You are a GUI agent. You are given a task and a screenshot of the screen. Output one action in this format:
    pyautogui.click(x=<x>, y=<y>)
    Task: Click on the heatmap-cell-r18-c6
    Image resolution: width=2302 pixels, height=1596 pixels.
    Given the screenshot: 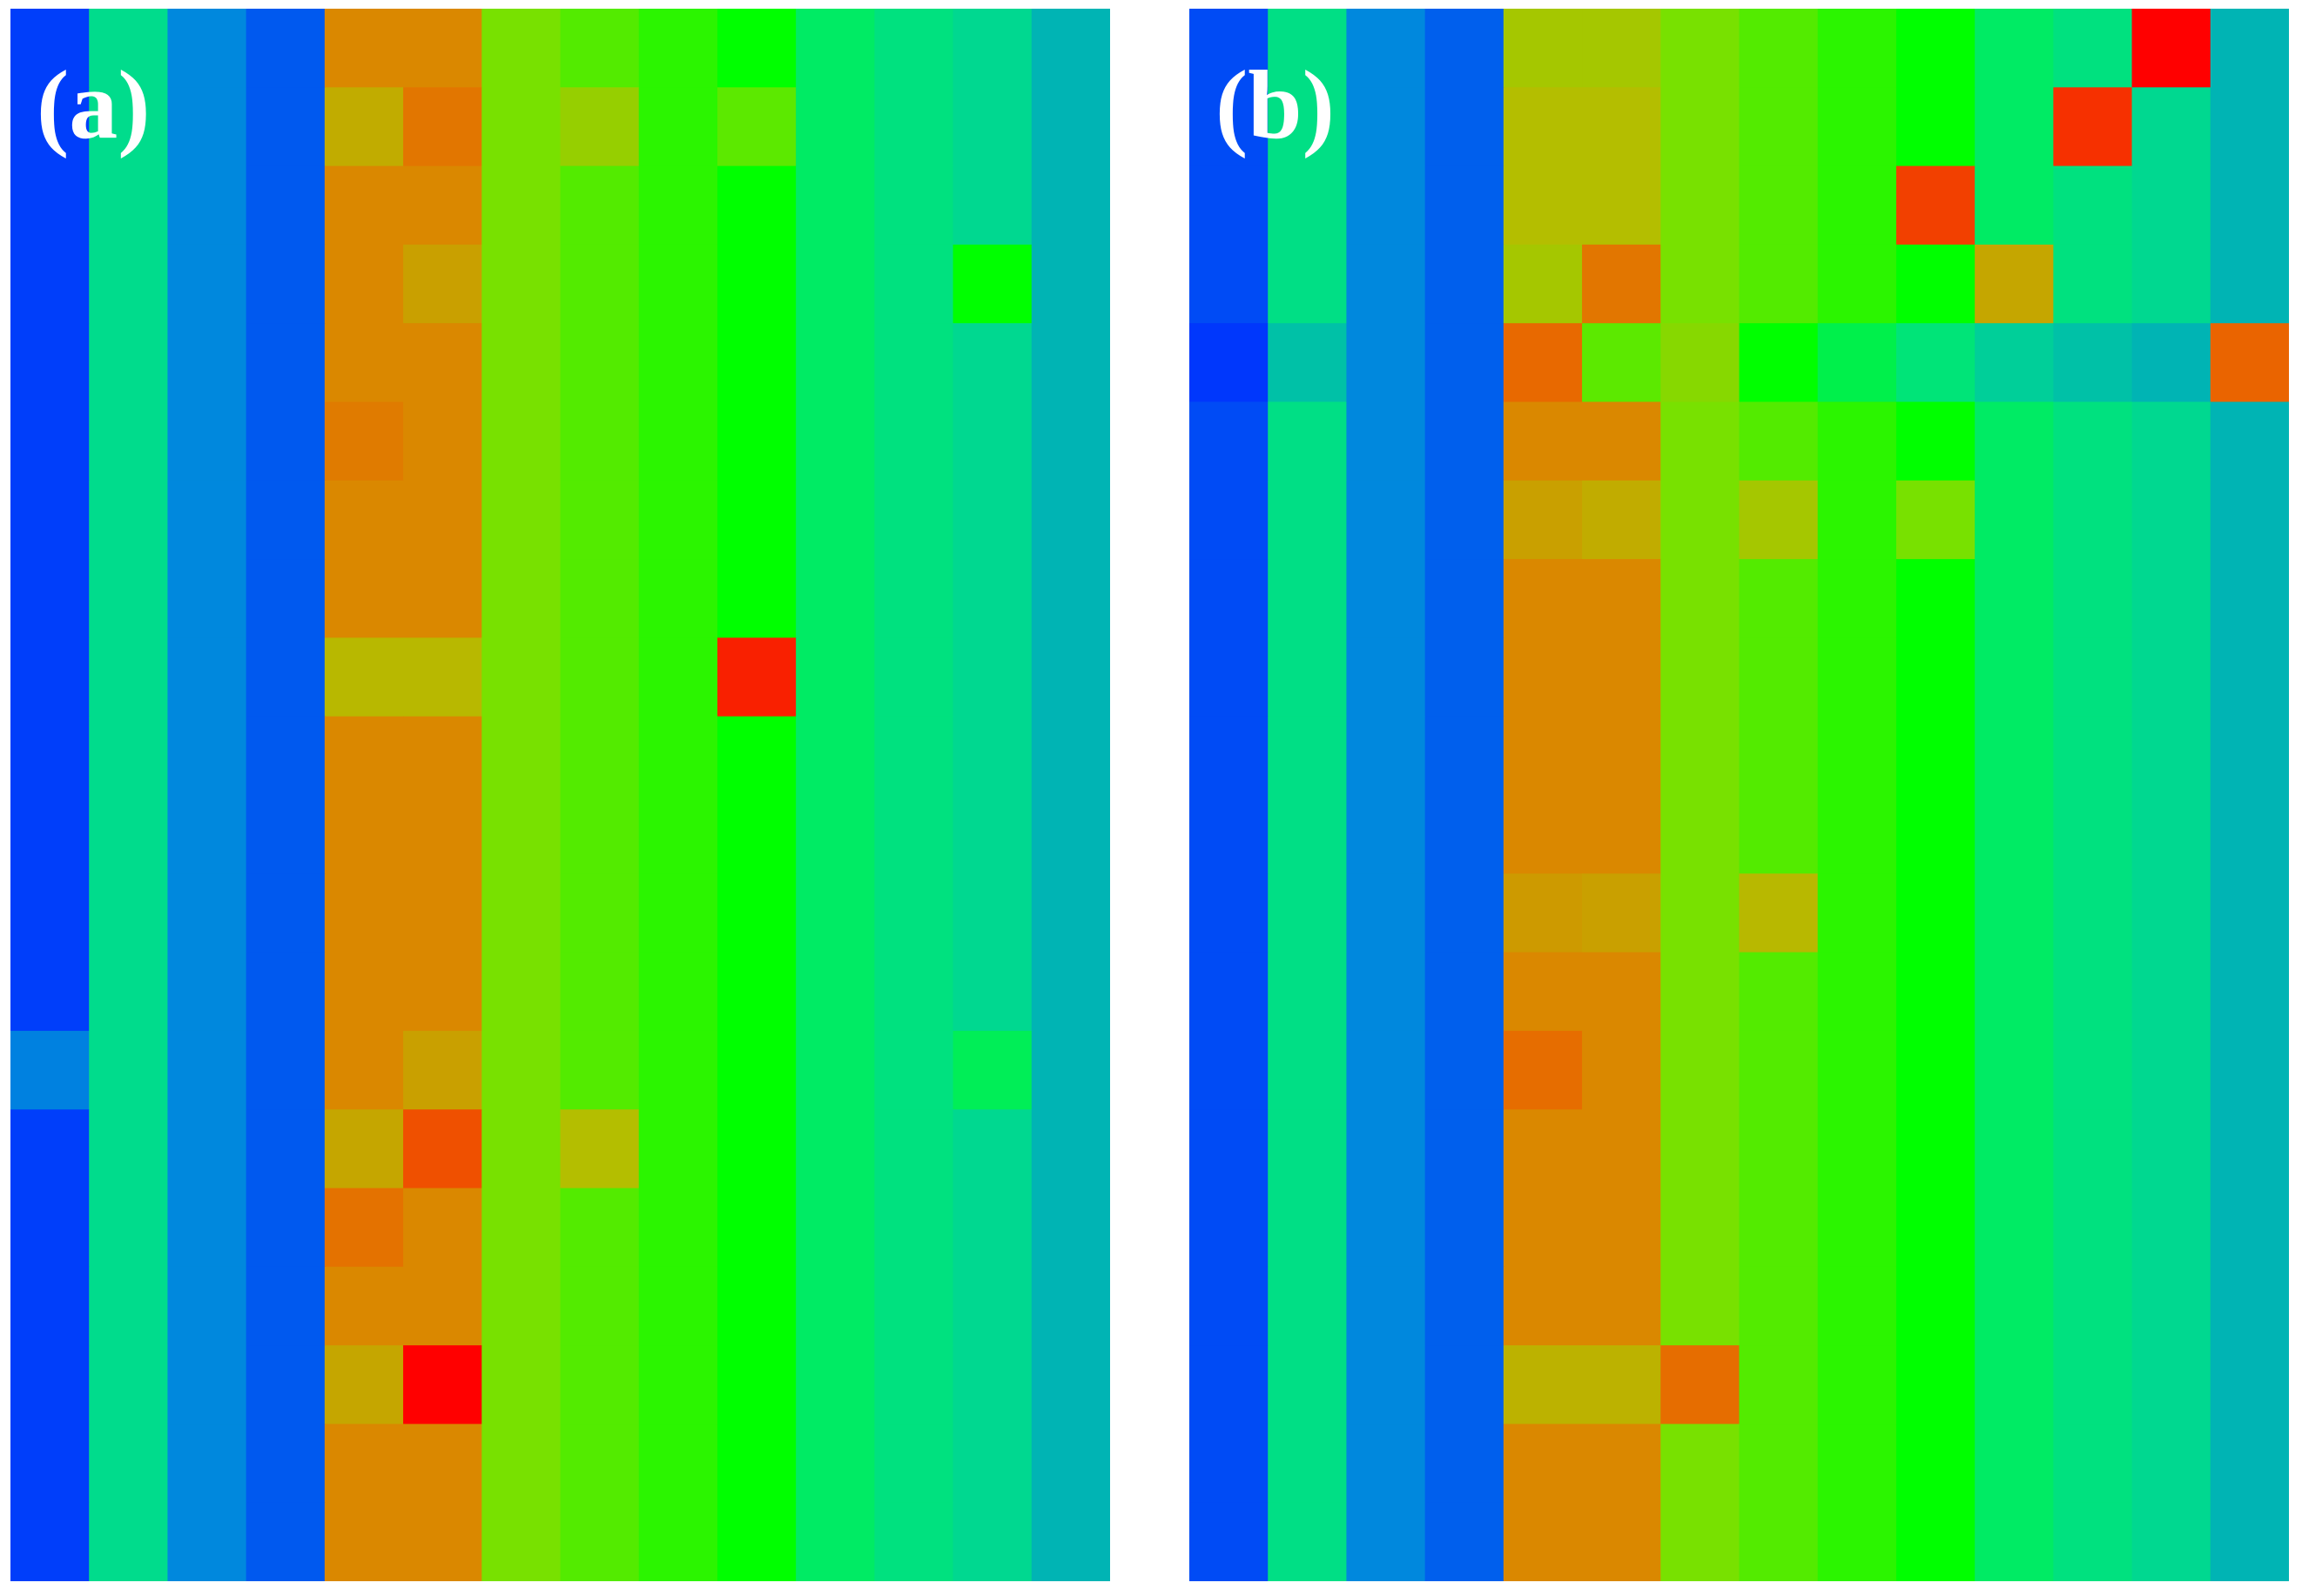 What is the action you would take?
    pyautogui.click(x=521, y=1464)
    